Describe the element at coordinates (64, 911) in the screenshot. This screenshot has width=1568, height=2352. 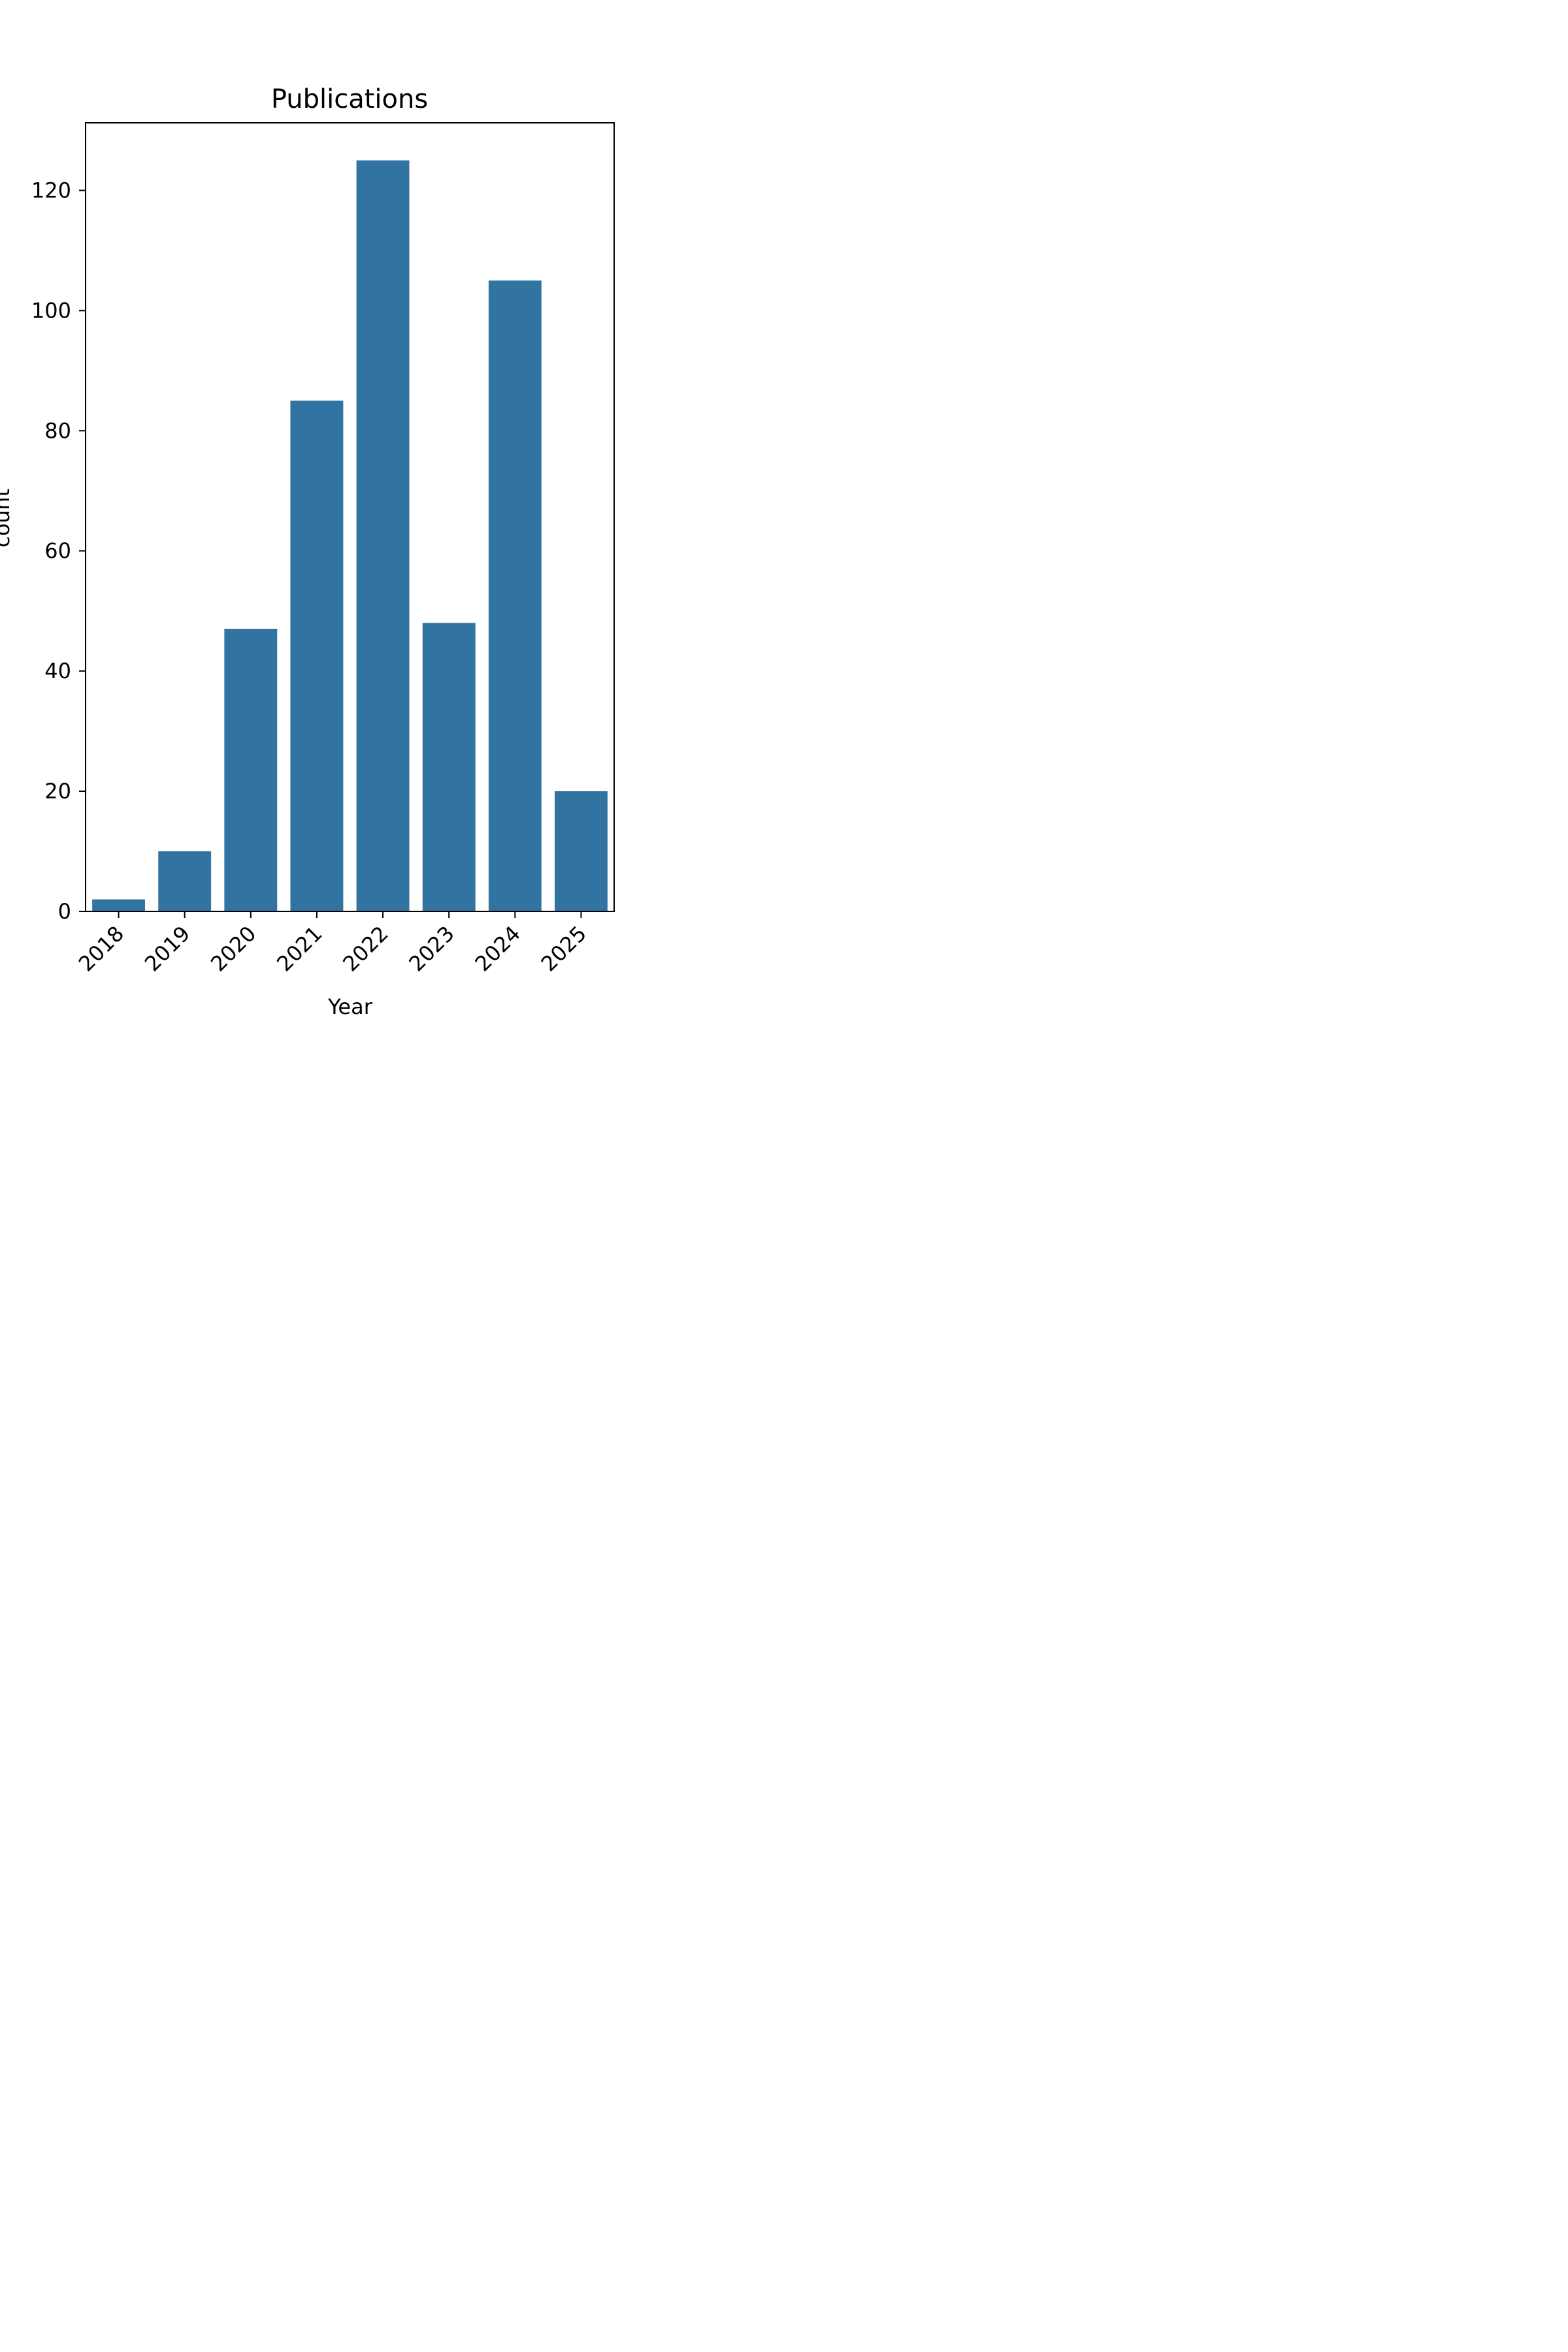
I see `y-tick-label: 0` at that location.